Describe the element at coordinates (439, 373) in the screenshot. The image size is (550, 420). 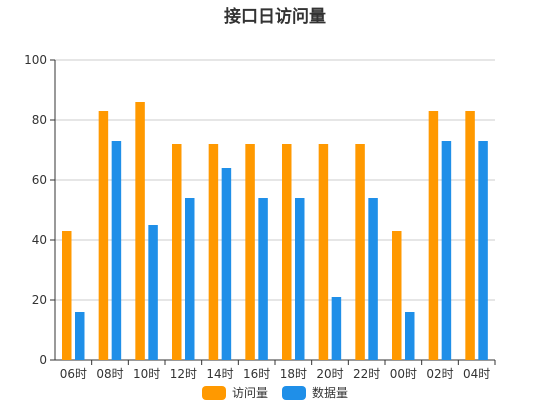
I see `x-tick-label-10: 02时` at that location.